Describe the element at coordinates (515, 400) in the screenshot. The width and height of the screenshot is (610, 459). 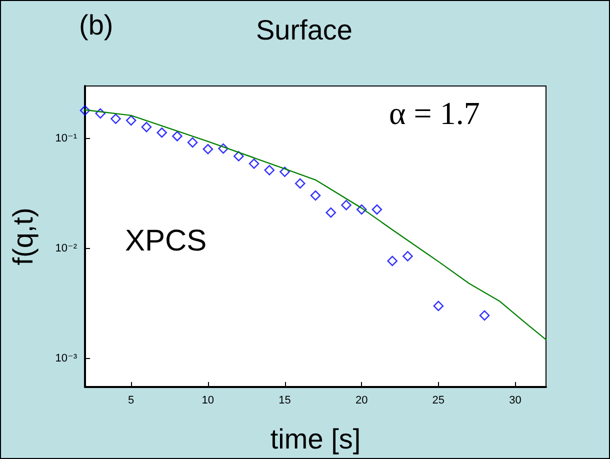
I see `x-tick-label: 30` at that location.